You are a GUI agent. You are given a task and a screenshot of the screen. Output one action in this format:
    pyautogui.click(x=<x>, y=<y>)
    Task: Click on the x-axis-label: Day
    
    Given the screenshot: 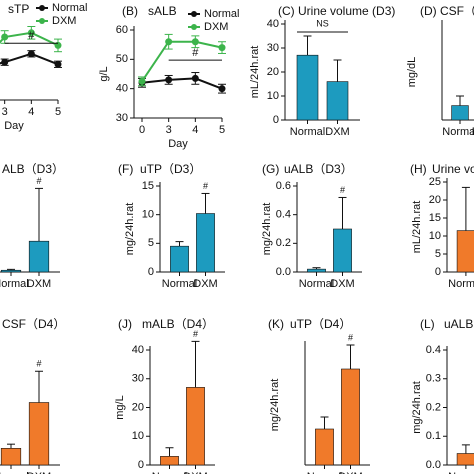 What is the action you would take?
    pyautogui.click(x=178, y=144)
    